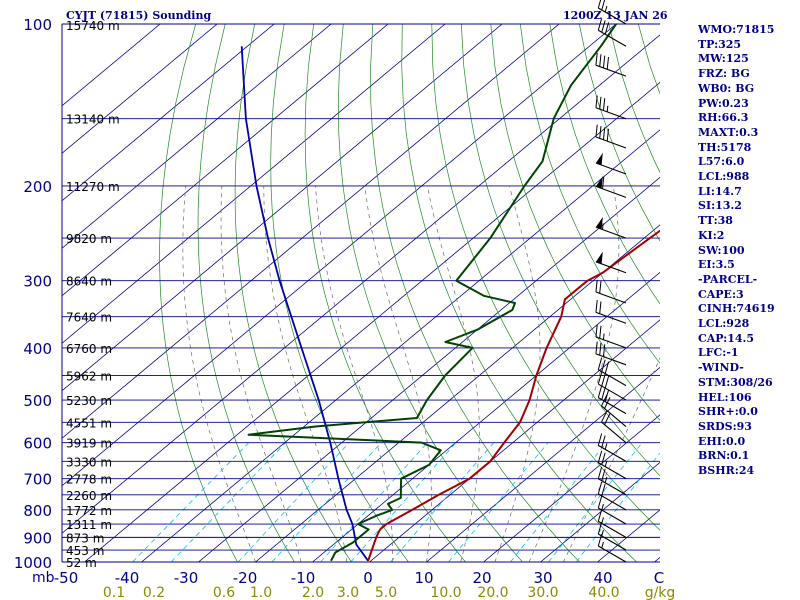  Describe the element at coordinates (724, 324) in the screenshot. I see `index-value: LCL:928` at that location.